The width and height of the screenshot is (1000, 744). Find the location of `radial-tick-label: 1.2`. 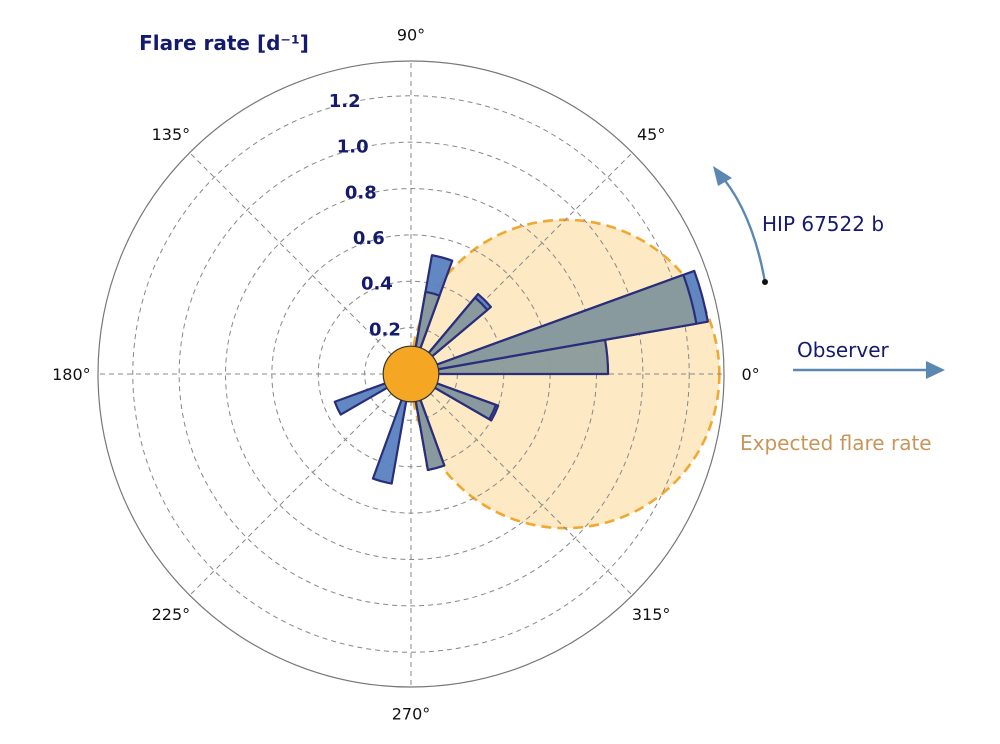

radial-tick-label: 1.2 is located at coordinates (345, 101).